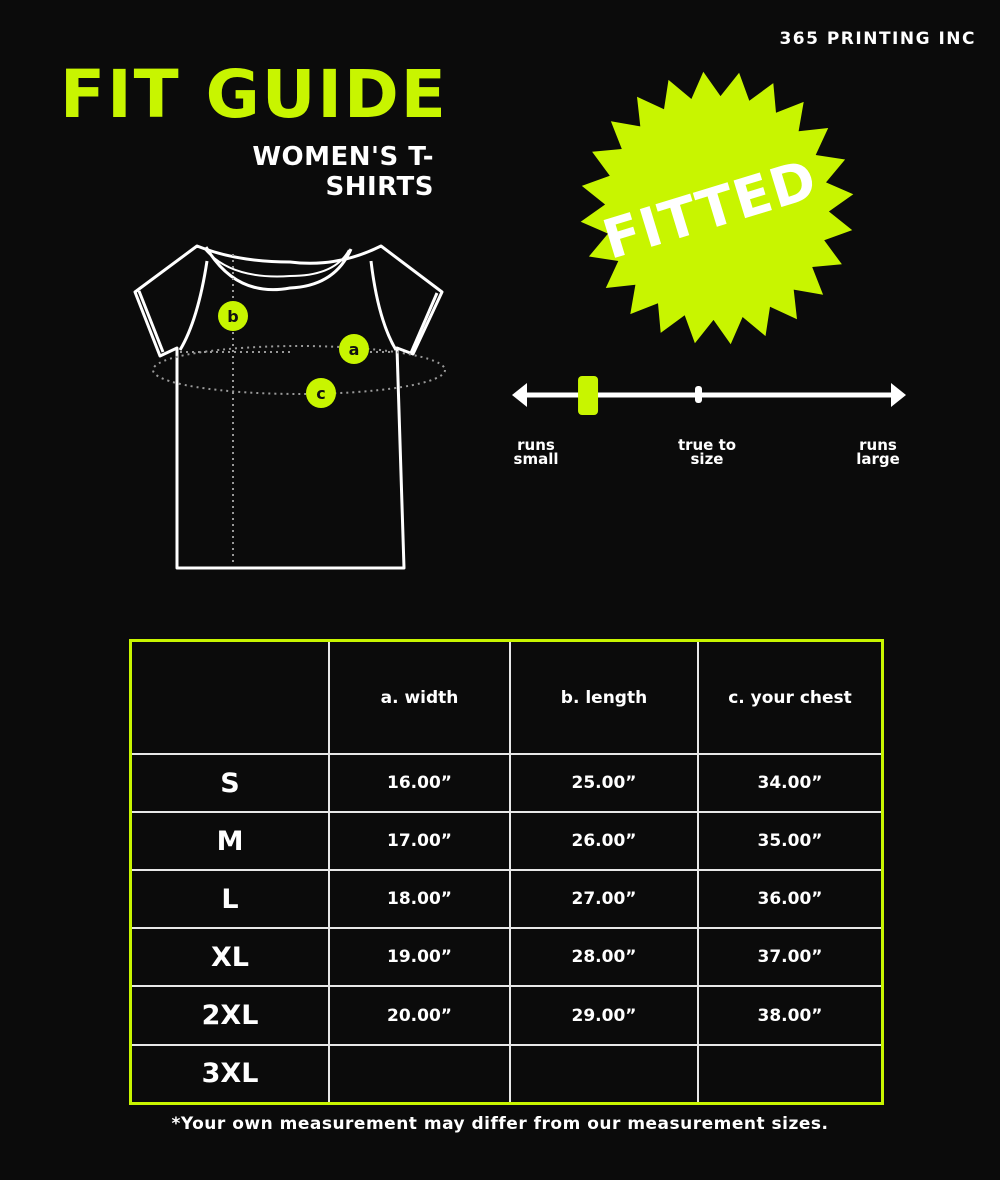  I want to click on table-row: M 17.00” 26.00” 35.00”, so click(506, 841).